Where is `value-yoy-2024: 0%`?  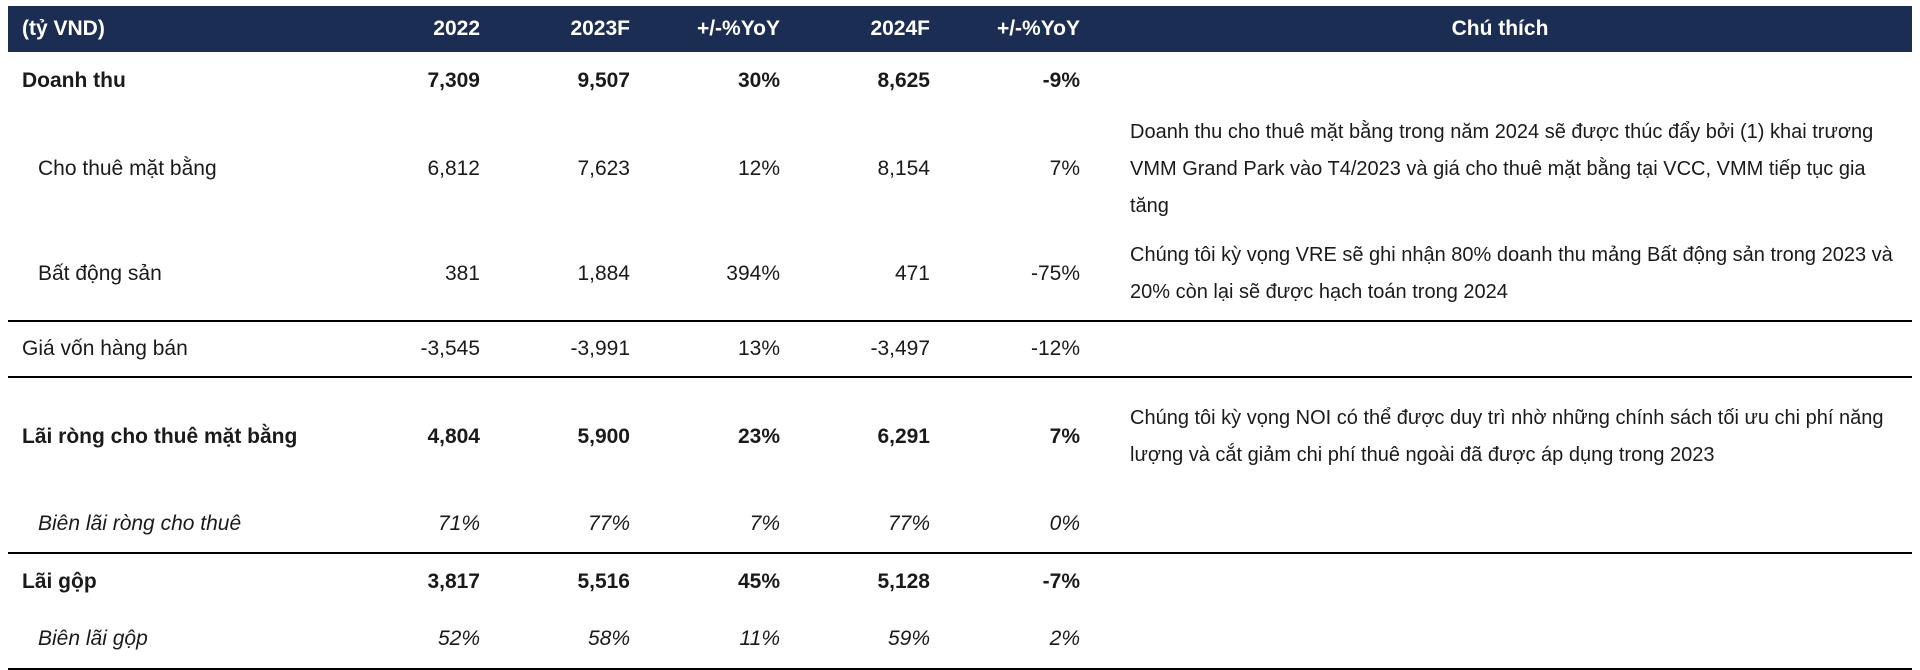 value-yoy-2024: 0% is located at coordinates (1064, 523).